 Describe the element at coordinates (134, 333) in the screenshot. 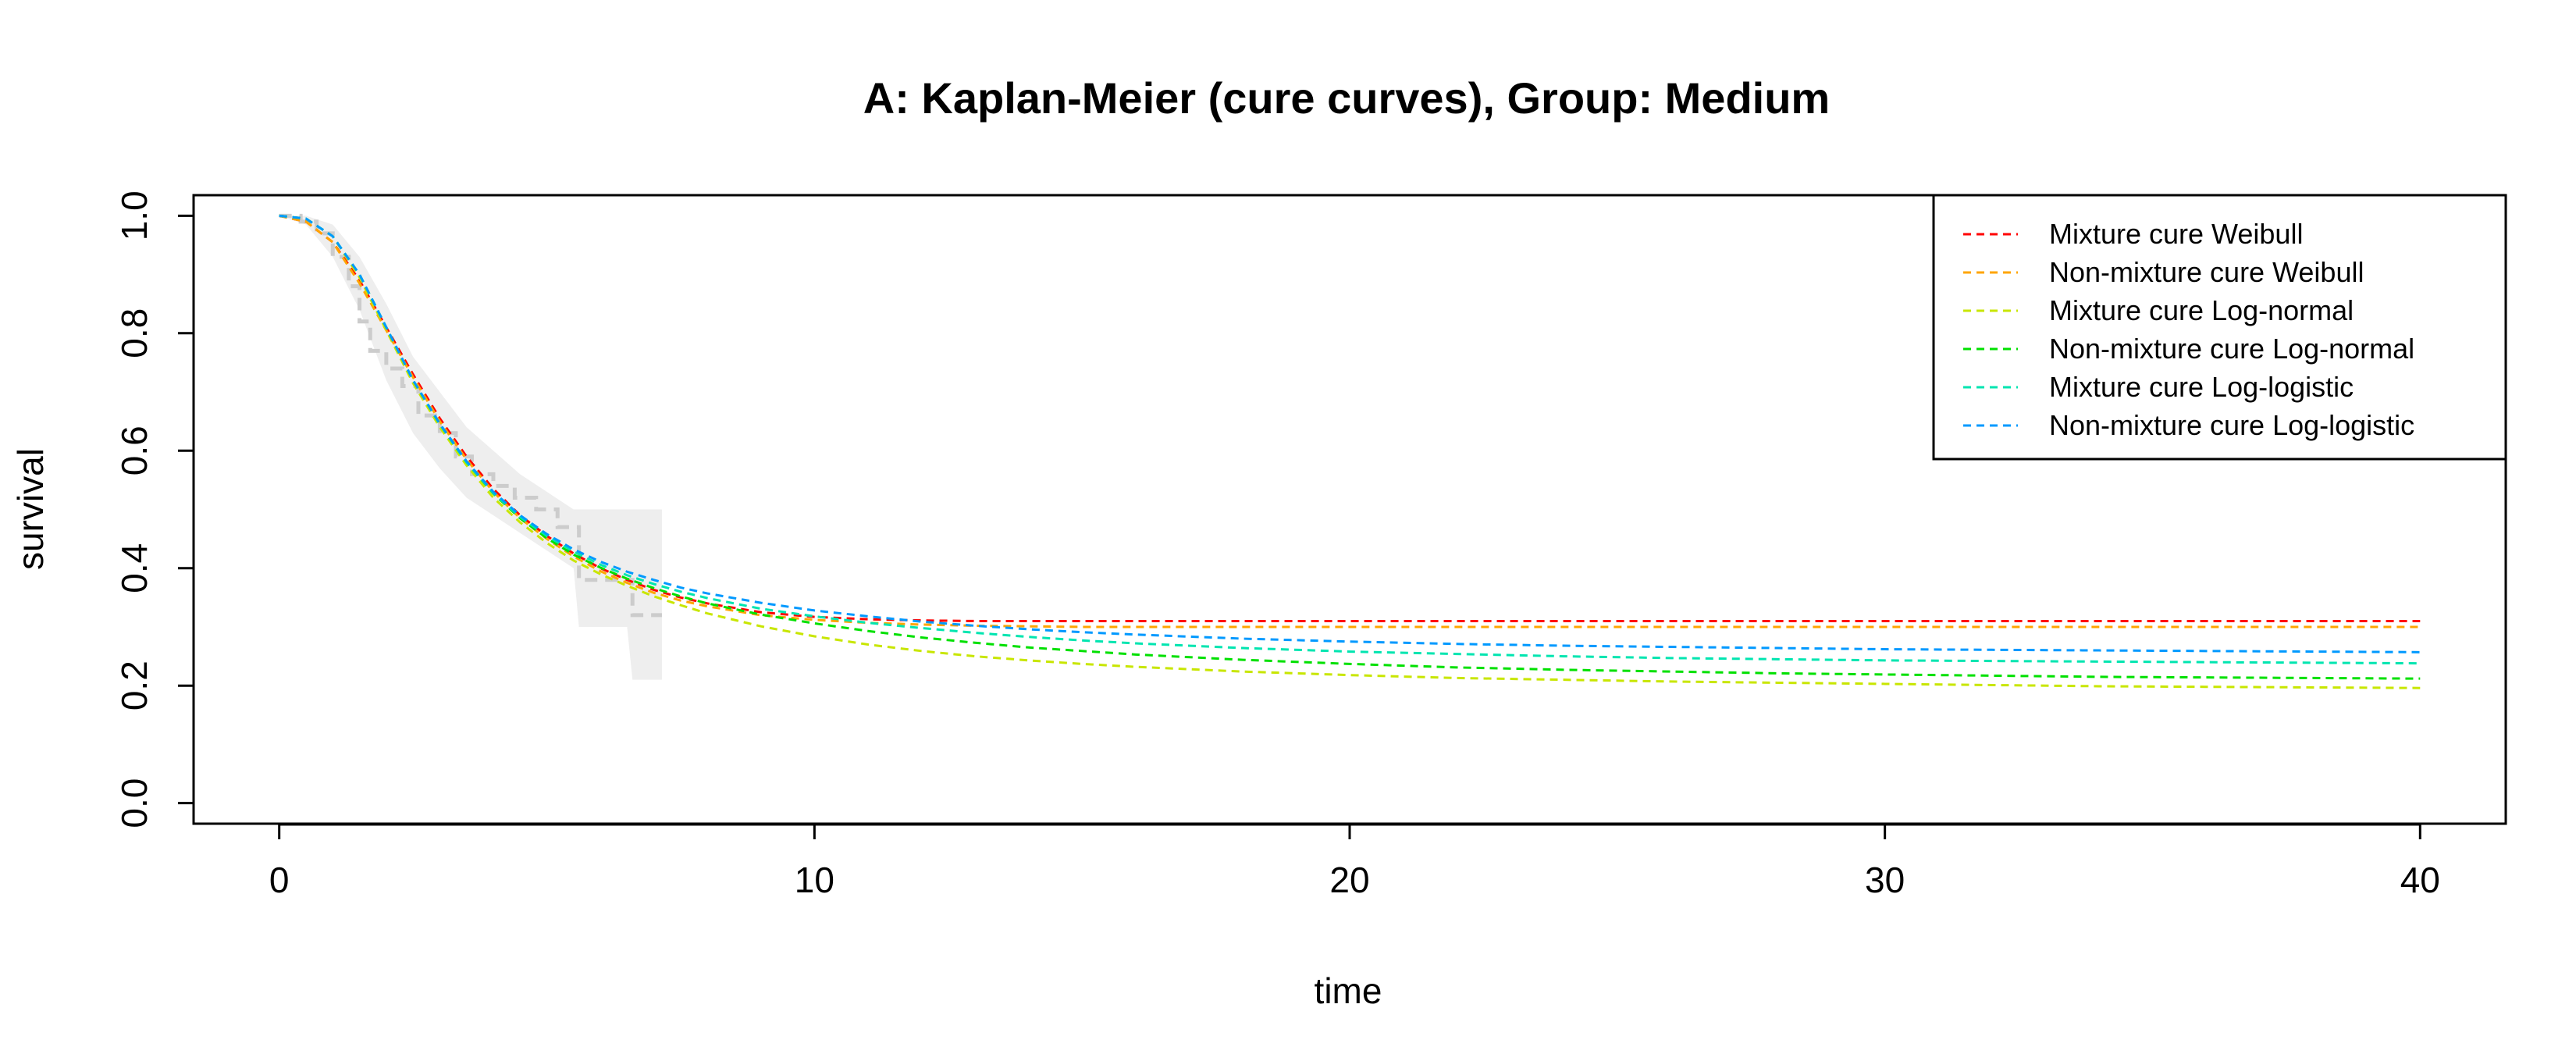

I see `y-tick-label: 0.8` at that location.